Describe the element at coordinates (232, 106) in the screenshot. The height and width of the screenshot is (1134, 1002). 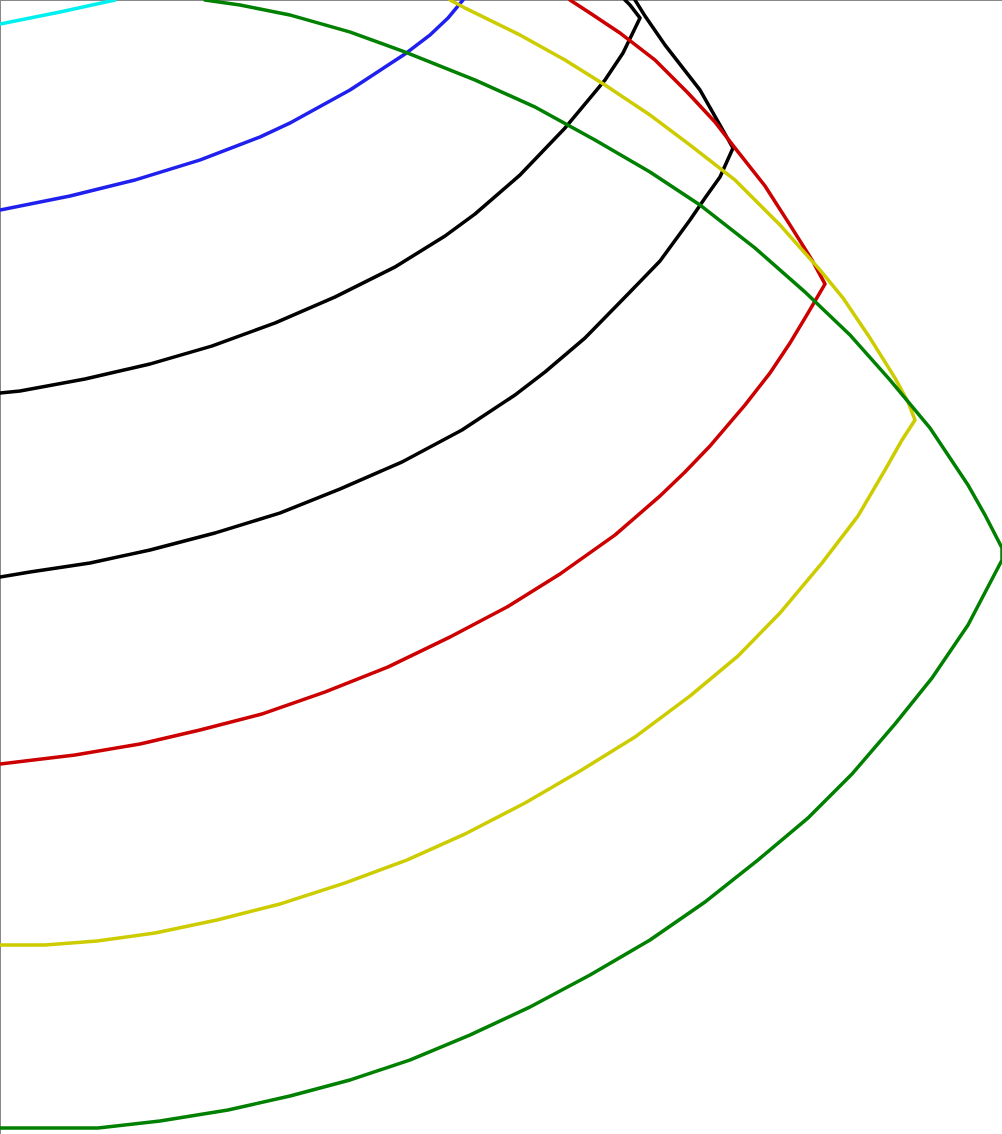
I see `blue-curve` at that location.